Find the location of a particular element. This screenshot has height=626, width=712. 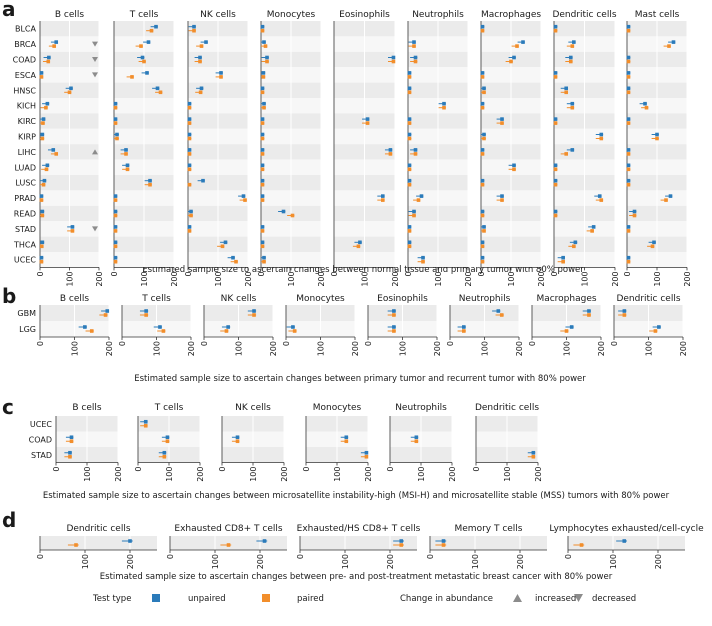

row-label: STAD is located at coordinates (41, 455).